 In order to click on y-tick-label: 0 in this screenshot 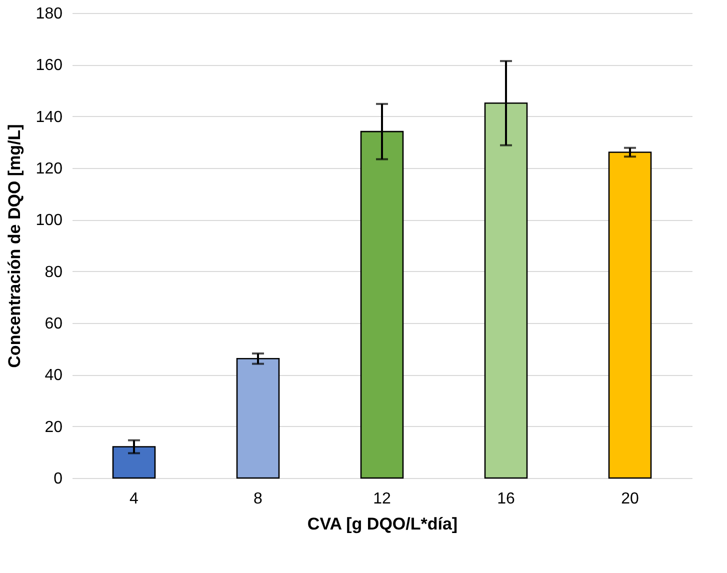, I will do `click(58, 479)`.